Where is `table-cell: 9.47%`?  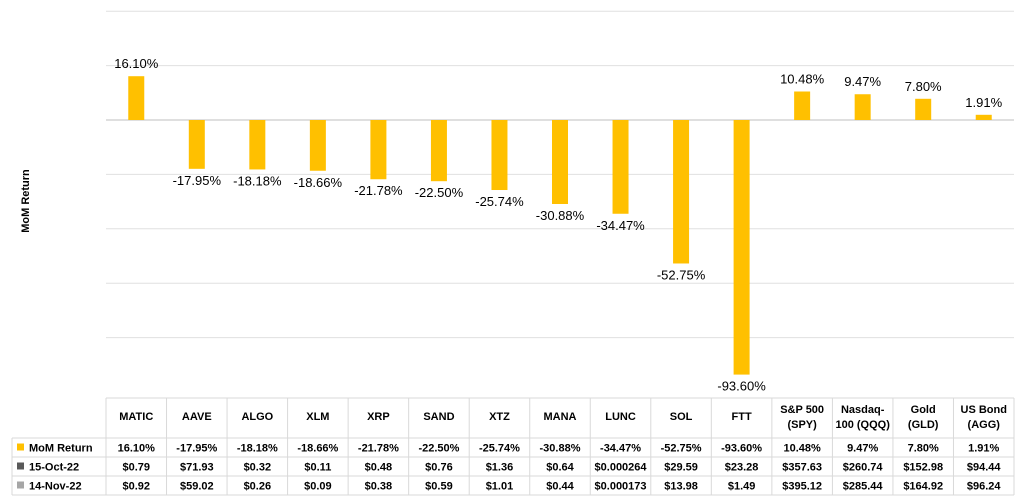
table-cell: 9.47% is located at coordinates (862, 449).